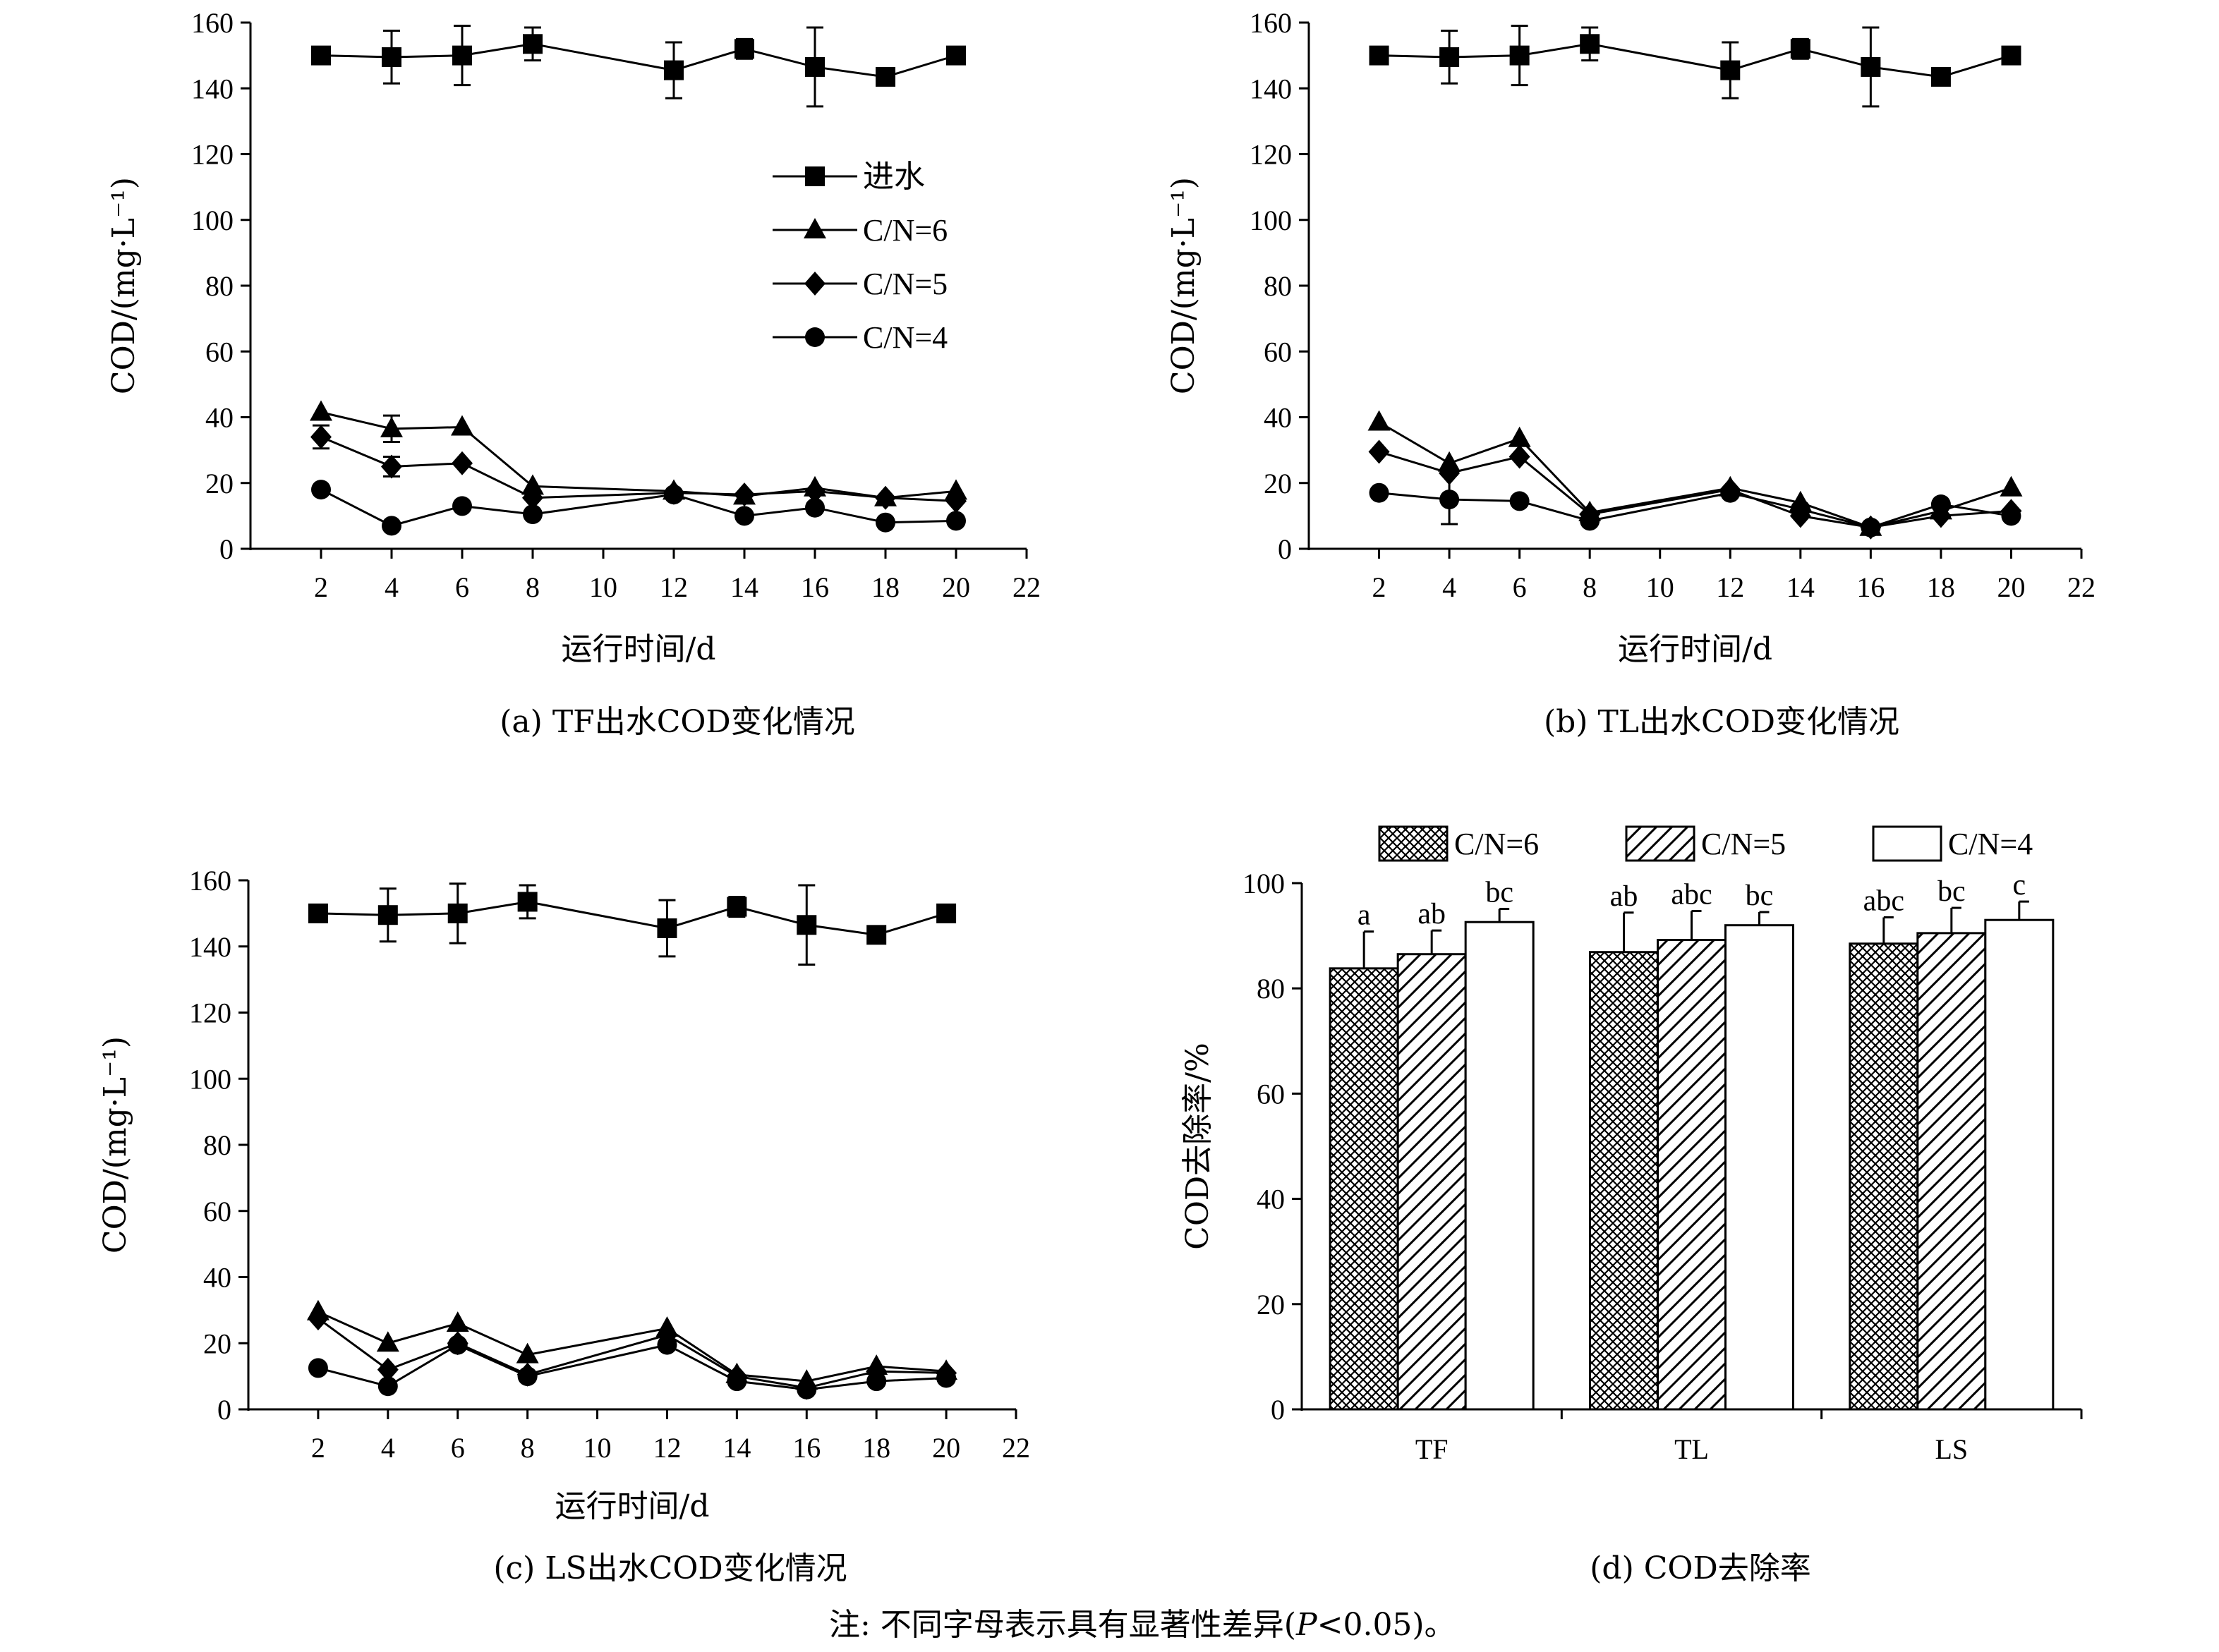  What do you see at coordinates (1884, 901) in the screenshot?
I see `significance-label: abc` at bounding box center [1884, 901].